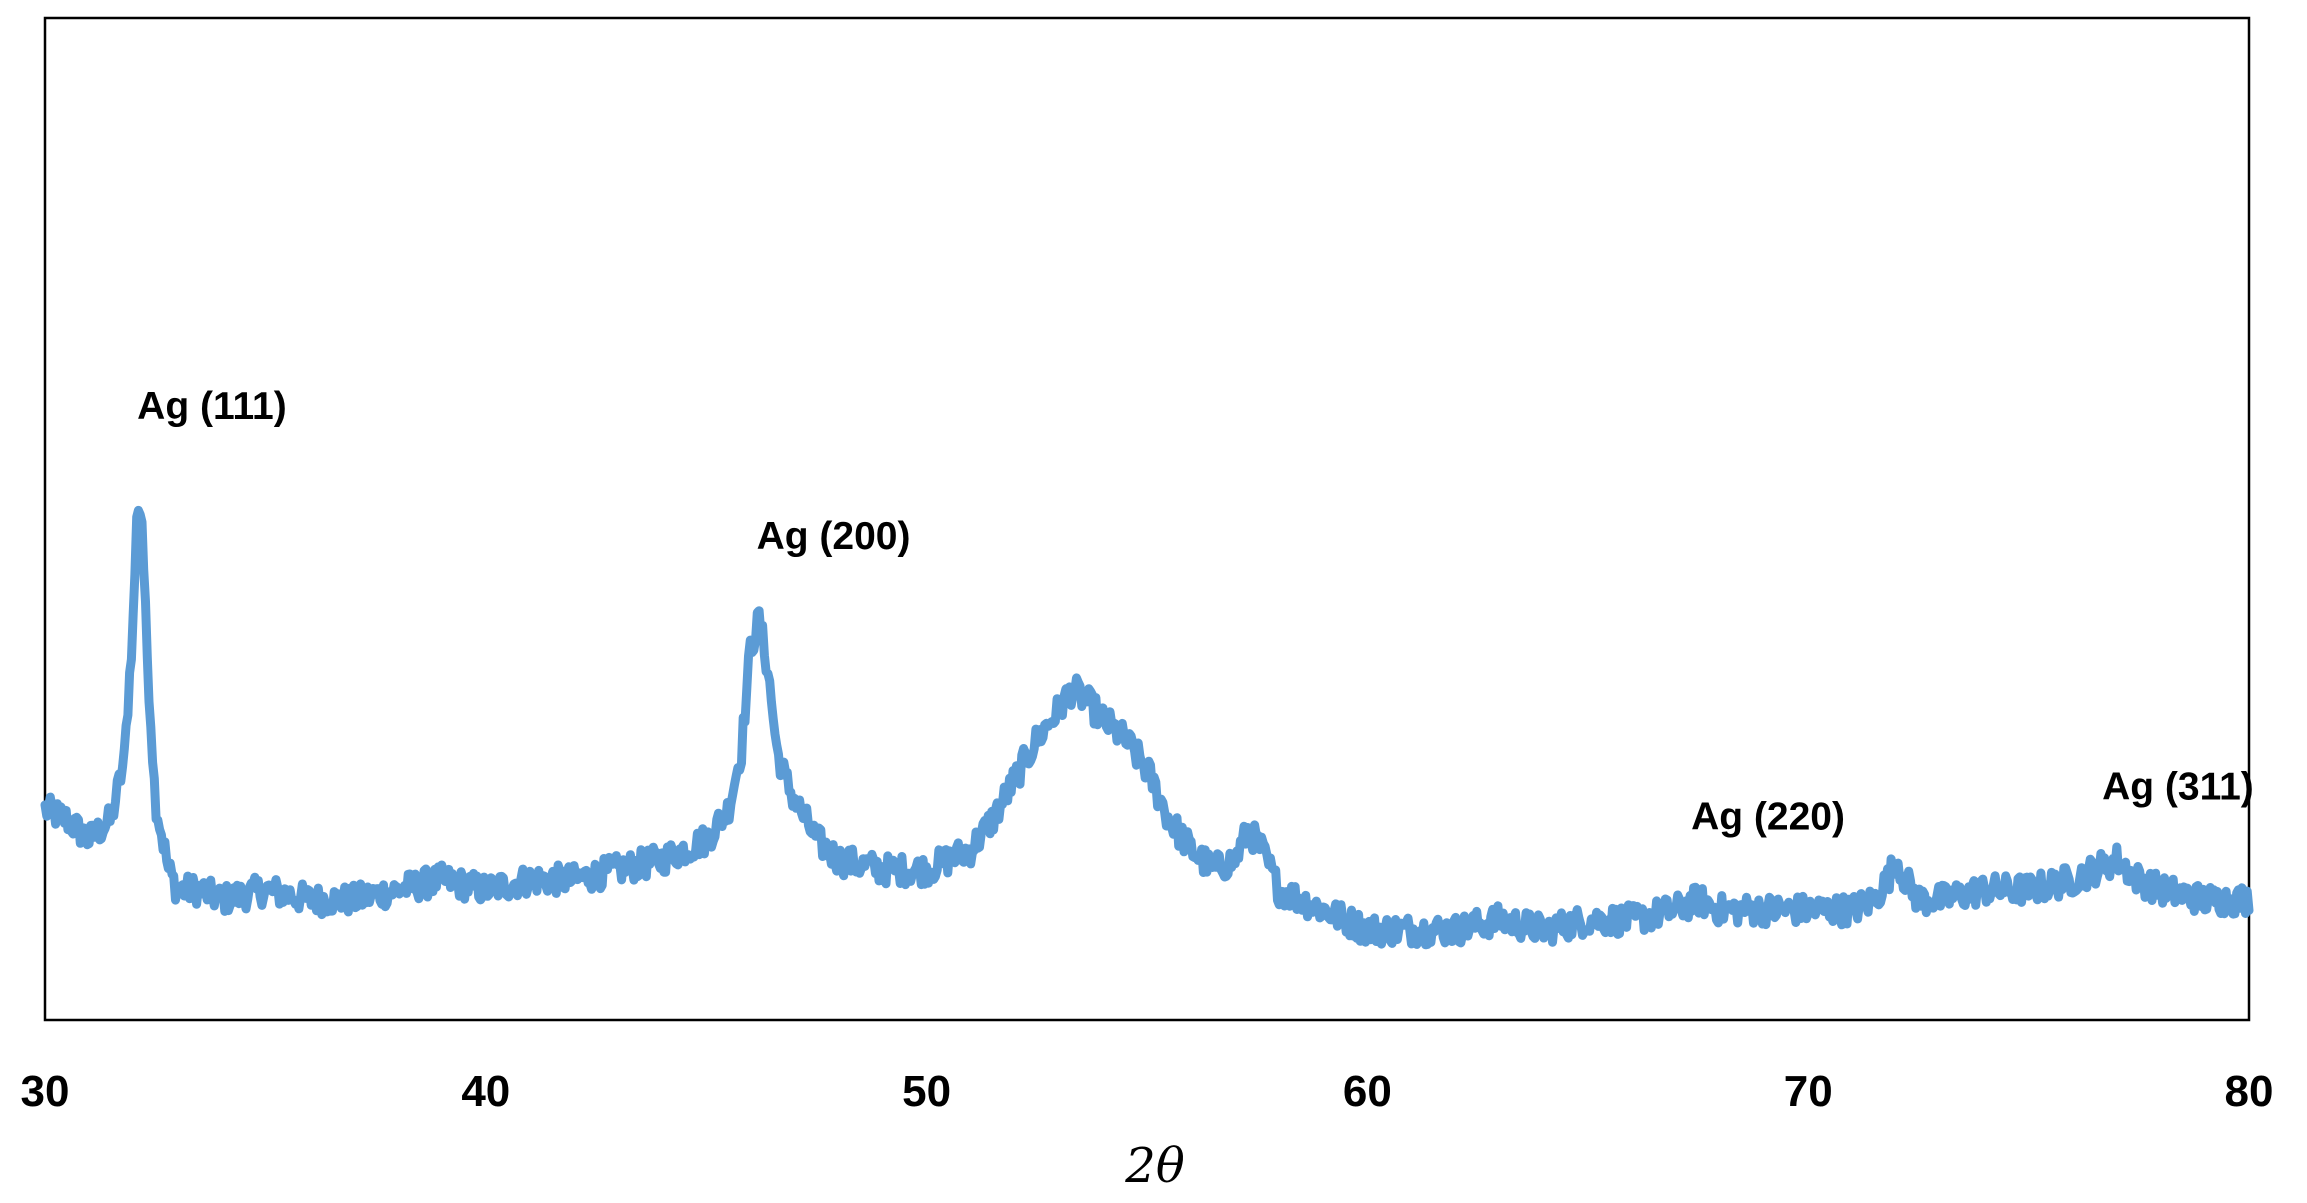 This screenshot has height=1203, width=2307. I want to click on peak-label: Ag (220), so click(1768, 817).